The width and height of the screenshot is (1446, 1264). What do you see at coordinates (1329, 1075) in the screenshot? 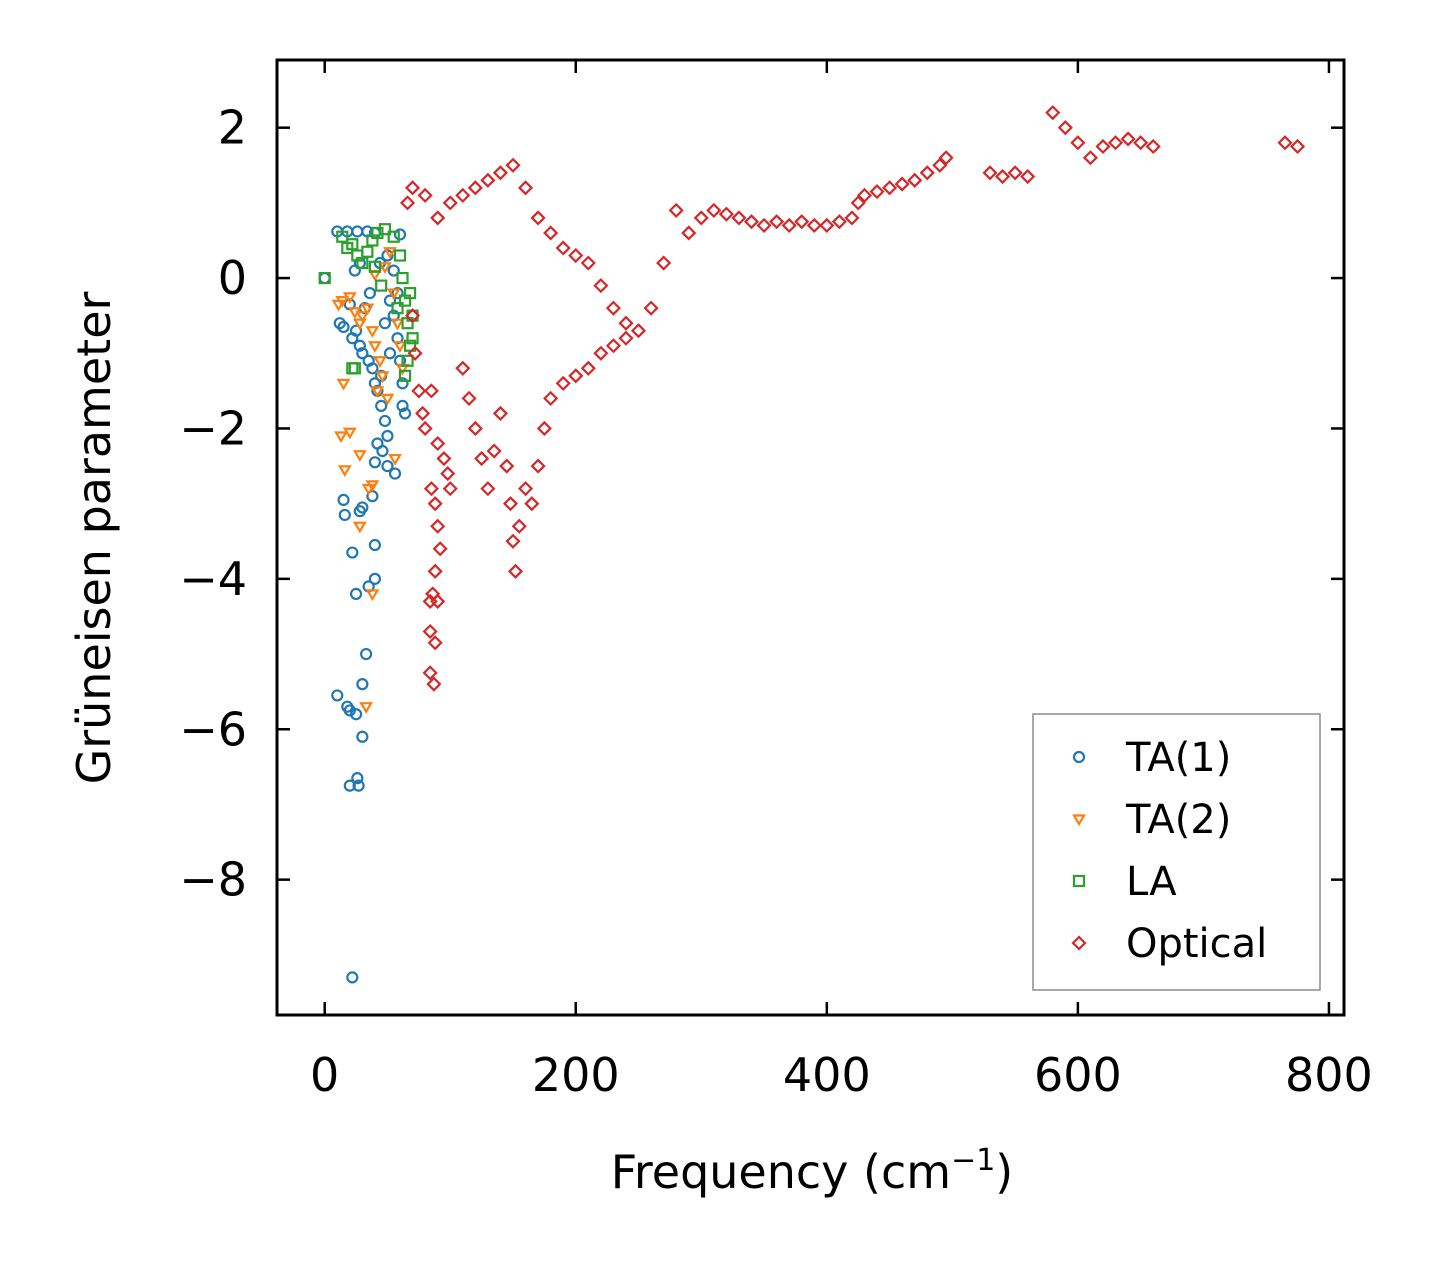
I see `x-tick-label: 800` at bounding box center [1329, 1075].